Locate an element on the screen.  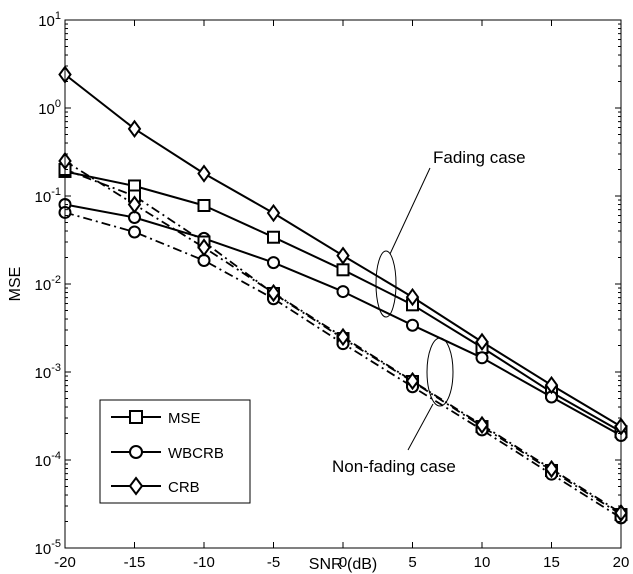
x-tick-label: 10 is located at coordinates (482, 562).